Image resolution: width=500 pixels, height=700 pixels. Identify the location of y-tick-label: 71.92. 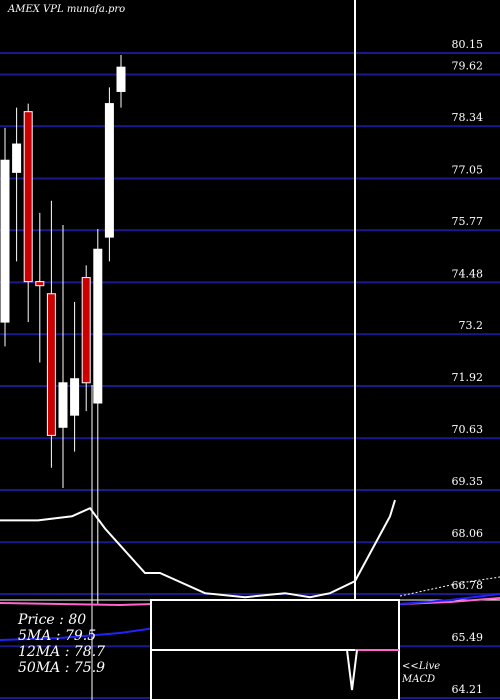
(468, 377).